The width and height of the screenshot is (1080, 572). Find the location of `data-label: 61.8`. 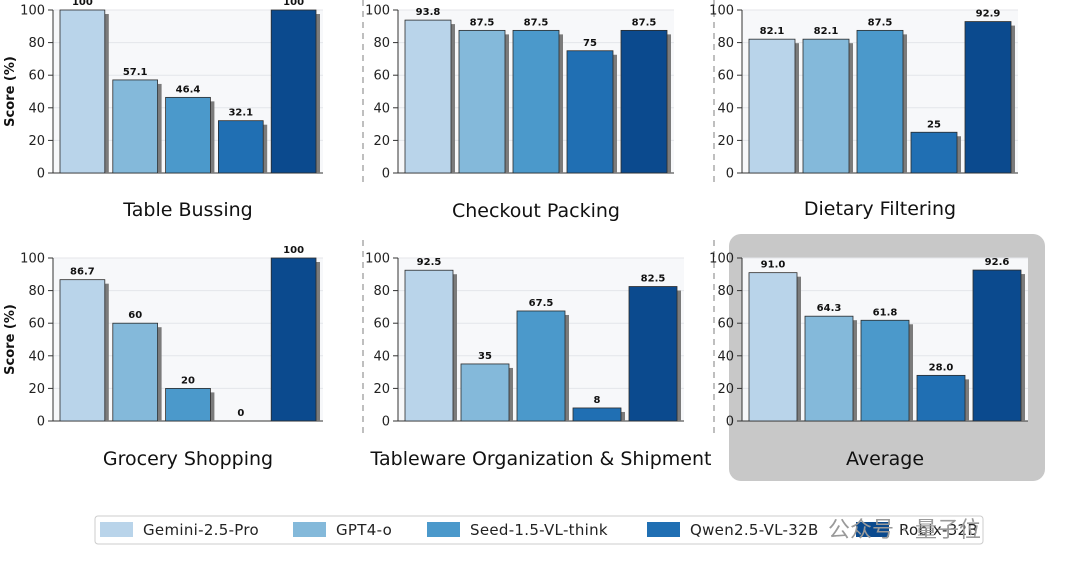

data-label: 61.8 is located at coordinates (885, 312).